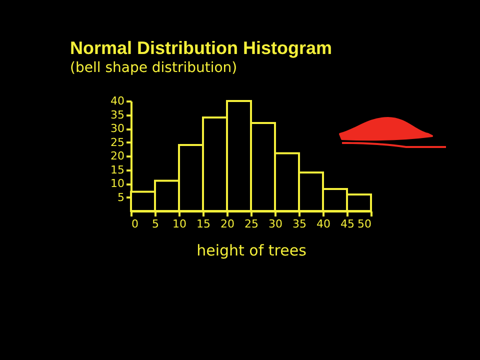 This screenshot has width=480, height=360. Describe the element at coordinates (117, 115) in the screenshot. I see `y-tick-label: 35` at that location.